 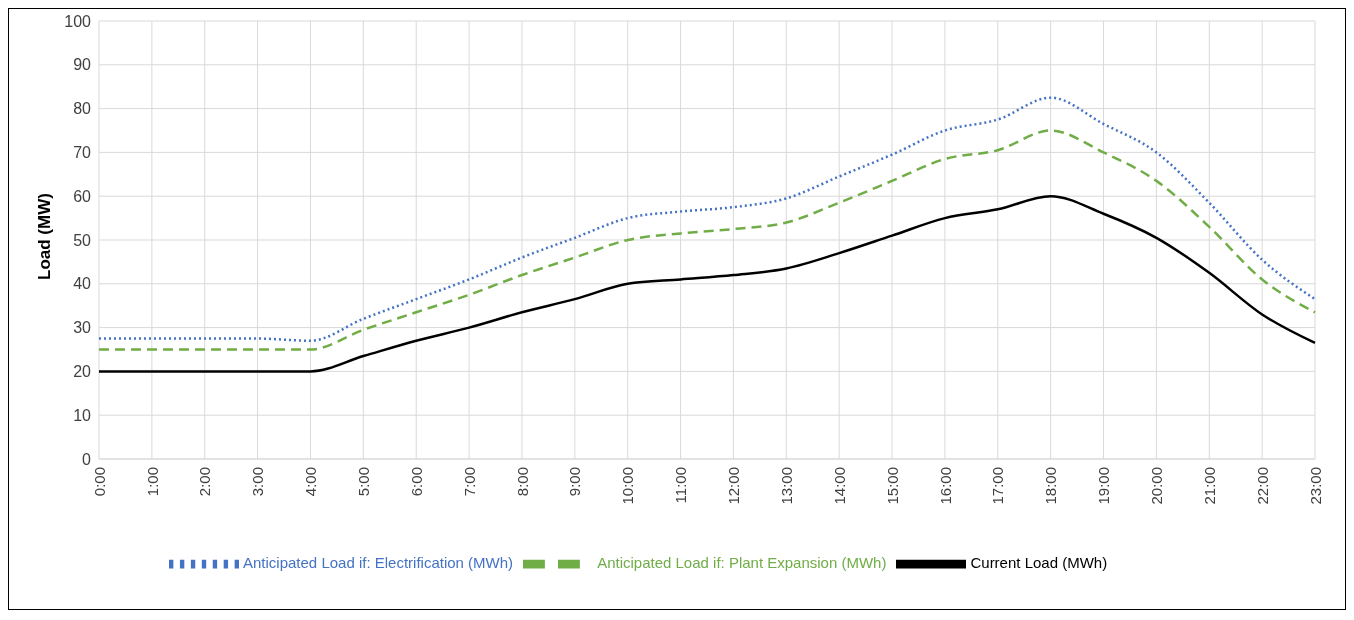 I want to click on x-tick-label: 2:00, so click(x=205, y=482).